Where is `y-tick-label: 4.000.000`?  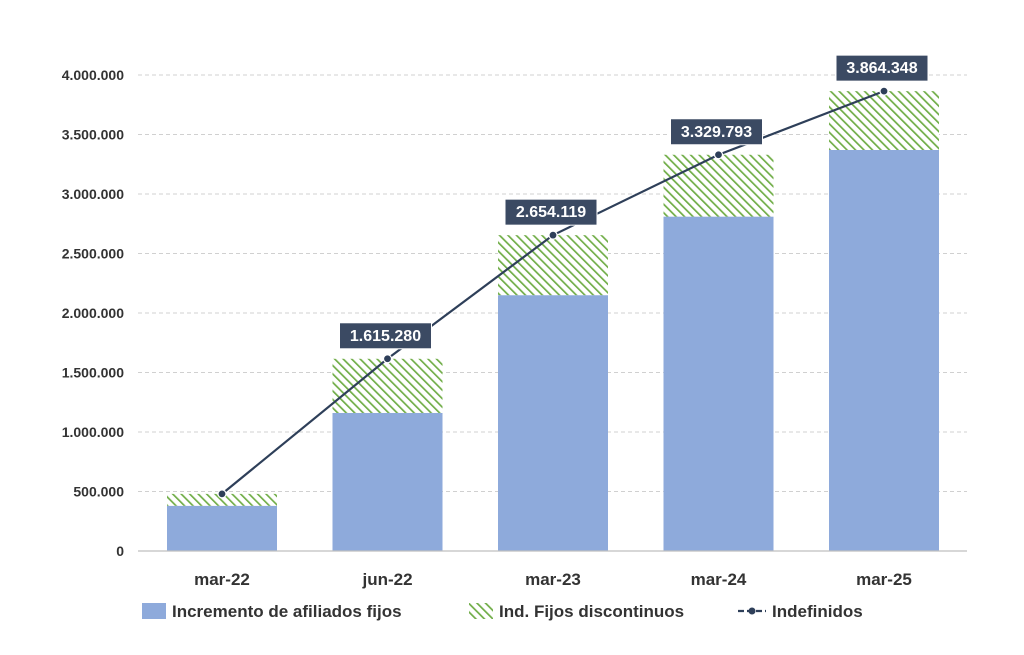 y-tick-label: 4.000.000 is located at coordinates (93, 75).